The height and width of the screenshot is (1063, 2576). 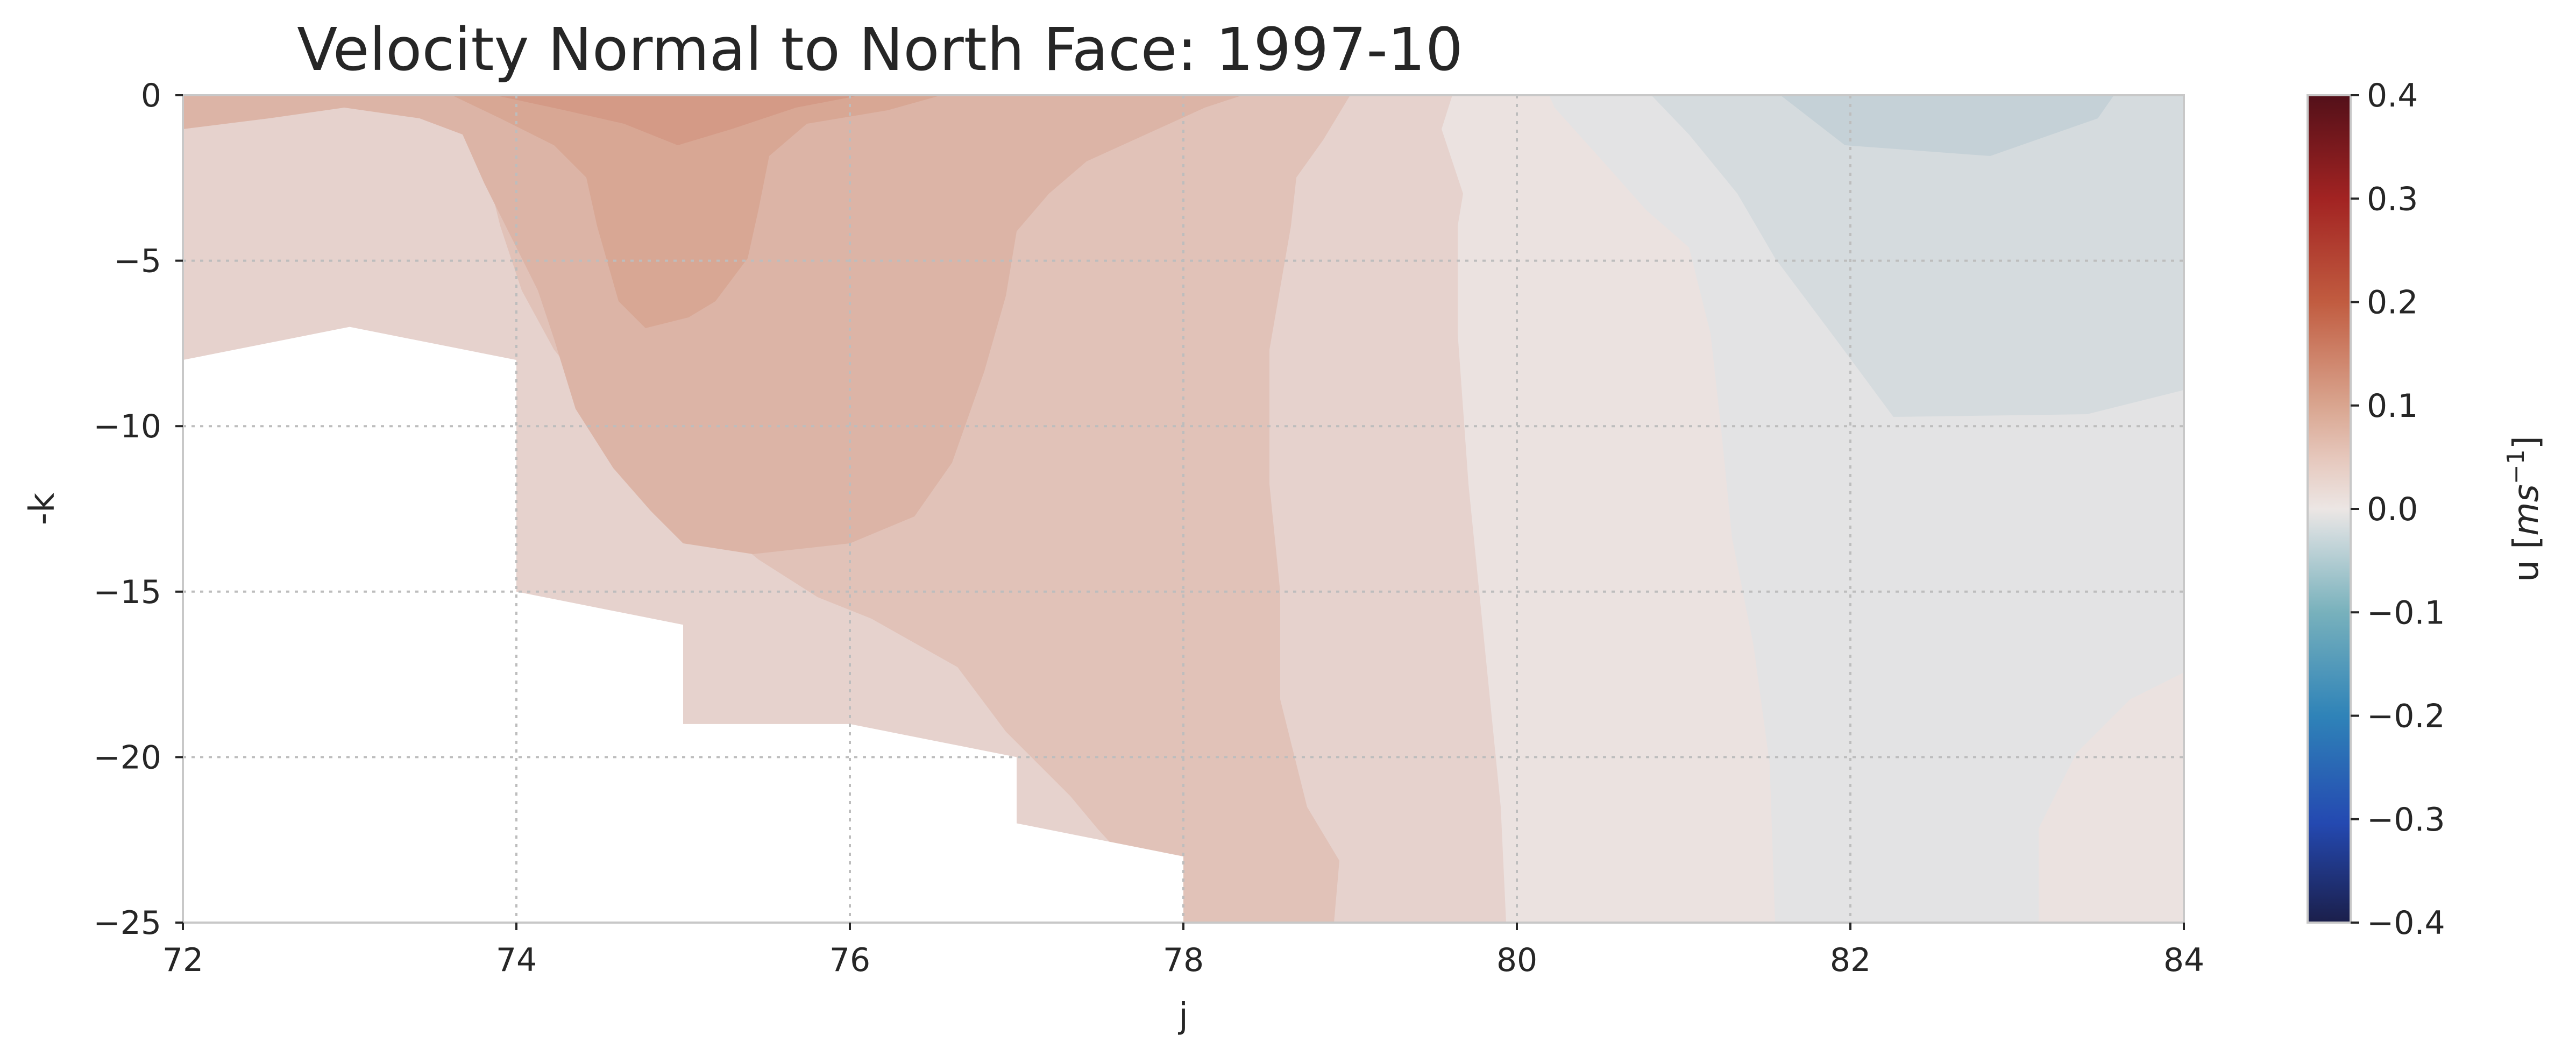 What do you see at coordinates (2392, 303) in the screenshot?
I see `colorbar-tick-label: 0.2` at bounding box center [2392, 303].